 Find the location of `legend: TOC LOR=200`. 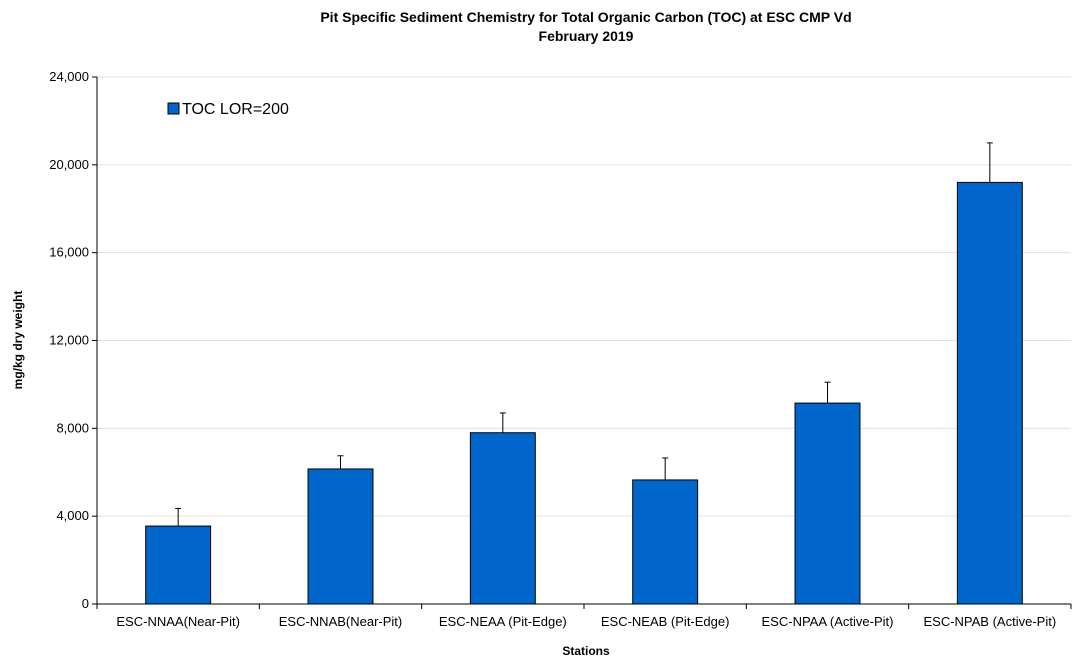

legend: TOC LOR=200 is located at coordinates (228, 109).